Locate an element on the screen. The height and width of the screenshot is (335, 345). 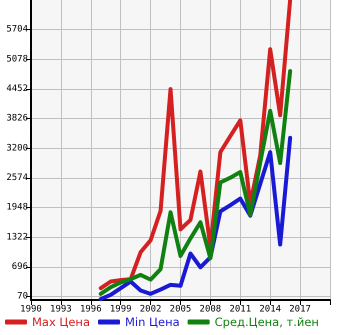
y-tick-label: 696 is located at coordinates (20, 267).